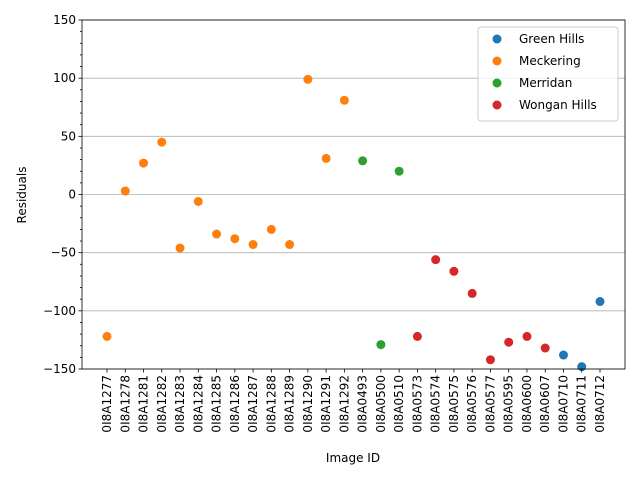  Describe the element at coordinates (436, 404) in the screenshot. I see `x-tick-label: 0I8A0574` at that location.